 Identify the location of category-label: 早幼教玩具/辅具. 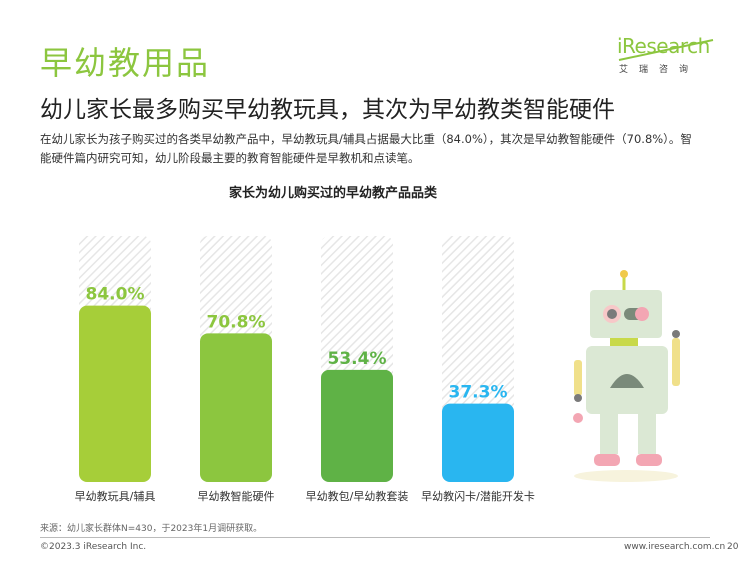
(115, 496).